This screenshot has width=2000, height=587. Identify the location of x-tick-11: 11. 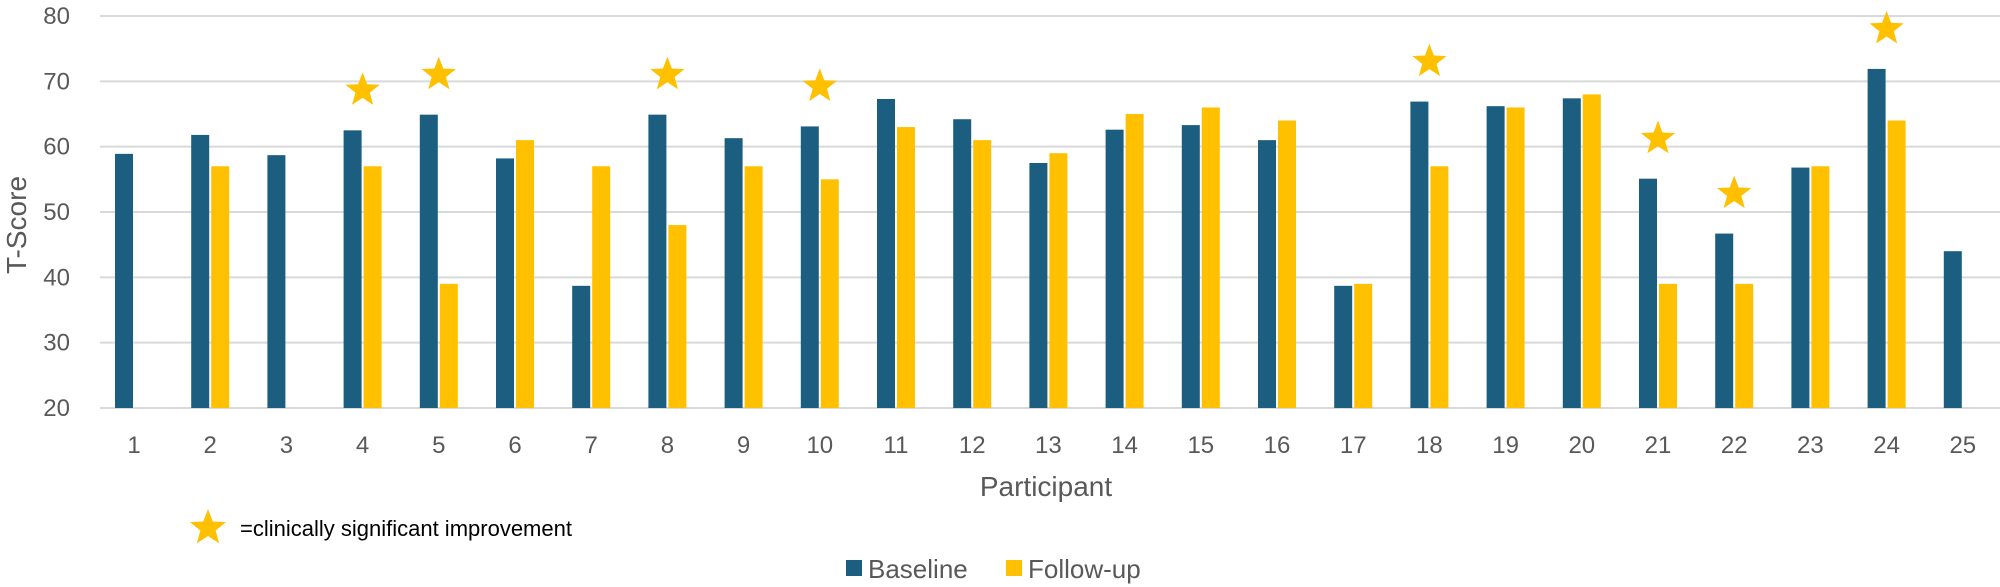
(896, 445).